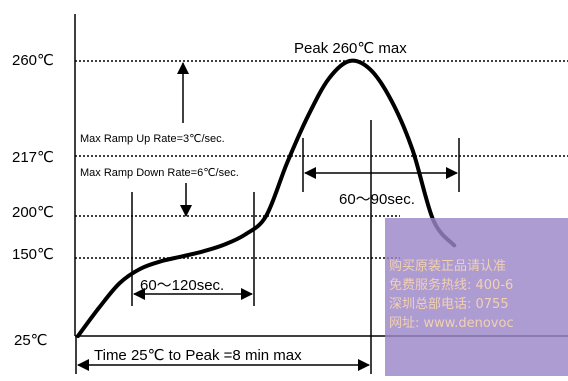 The width and height of the screenshot is (568, 381). What do you see at coordinates (33, 212) in the screenshot?
I see `y-tick-200: 200℃` at bounding box center [33, 212].